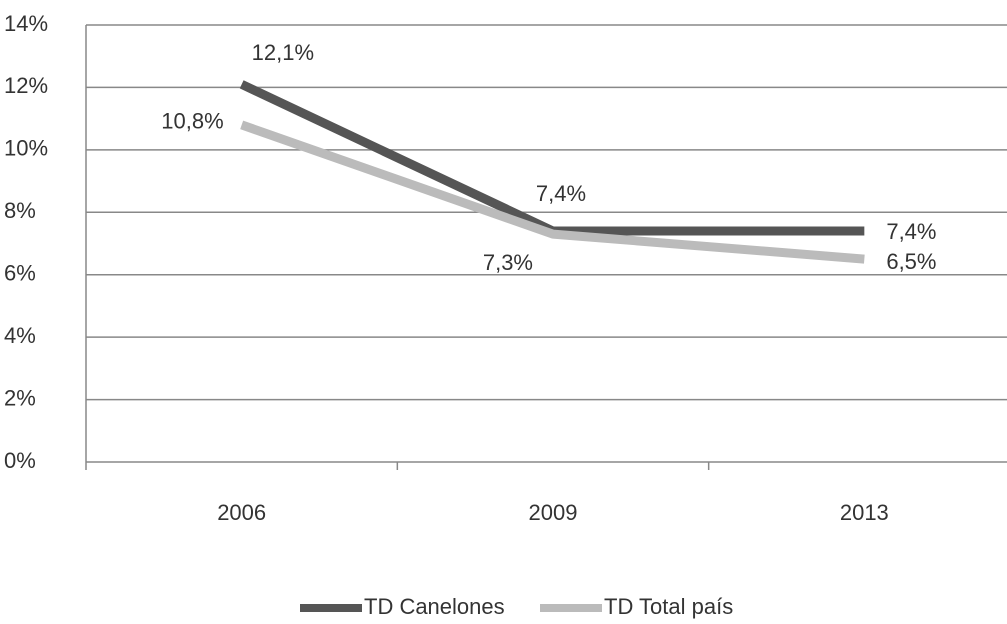 This screenshot has height=624, width=1007. What do you see at coordinates (241, 512) in the screenshot?
I see `x-tick-label: 2006` at bounding box center [241, 512].